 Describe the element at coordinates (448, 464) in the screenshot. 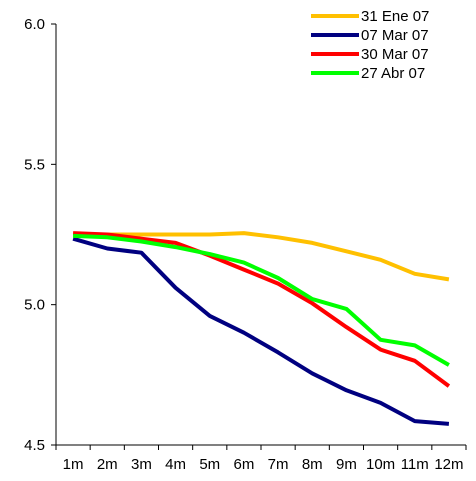

I see `x-tick-label: 12m` at that location.